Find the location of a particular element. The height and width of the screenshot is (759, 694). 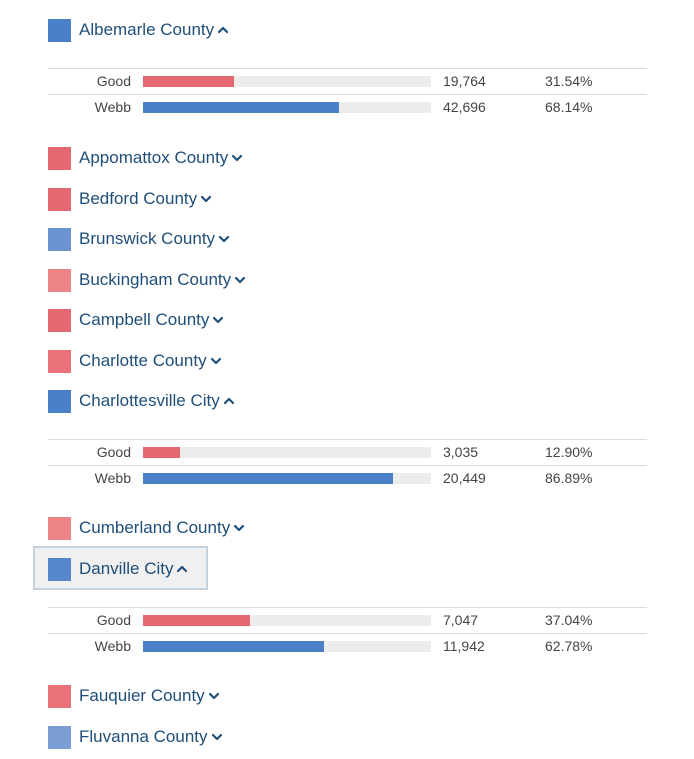

vote-count: 7,047 is located at coordinates (461, 620).